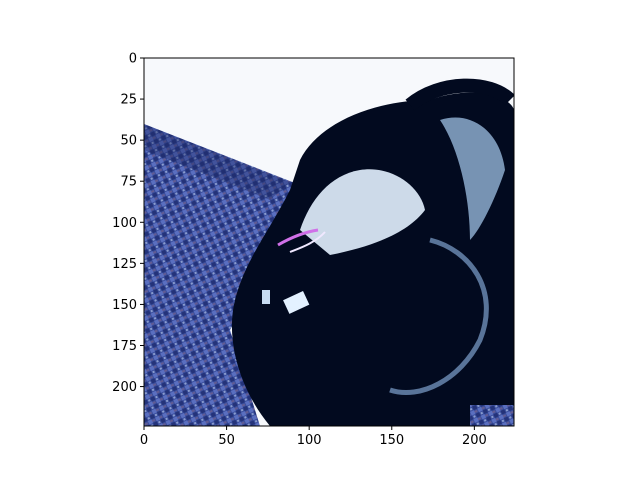  Describe the element at coordinates (133, 59) in the screenshot. I see `y-tick-label: 0` at that location.